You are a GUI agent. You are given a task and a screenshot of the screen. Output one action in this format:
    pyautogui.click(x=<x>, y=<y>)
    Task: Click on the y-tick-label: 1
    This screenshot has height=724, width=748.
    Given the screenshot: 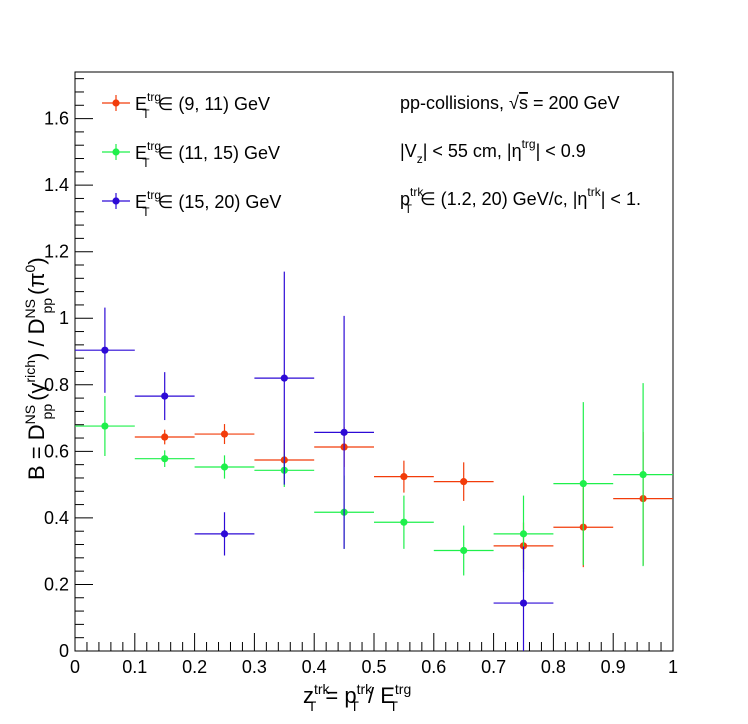 What is the action you would take?
    pyautogui.click(x=64, y=318)
    